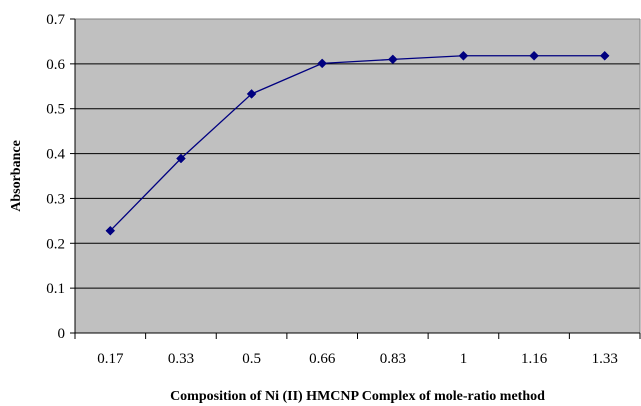 This screenshot has width=641, height=406. I want to click on y-tick-label: 0.3, so click(55, 199).